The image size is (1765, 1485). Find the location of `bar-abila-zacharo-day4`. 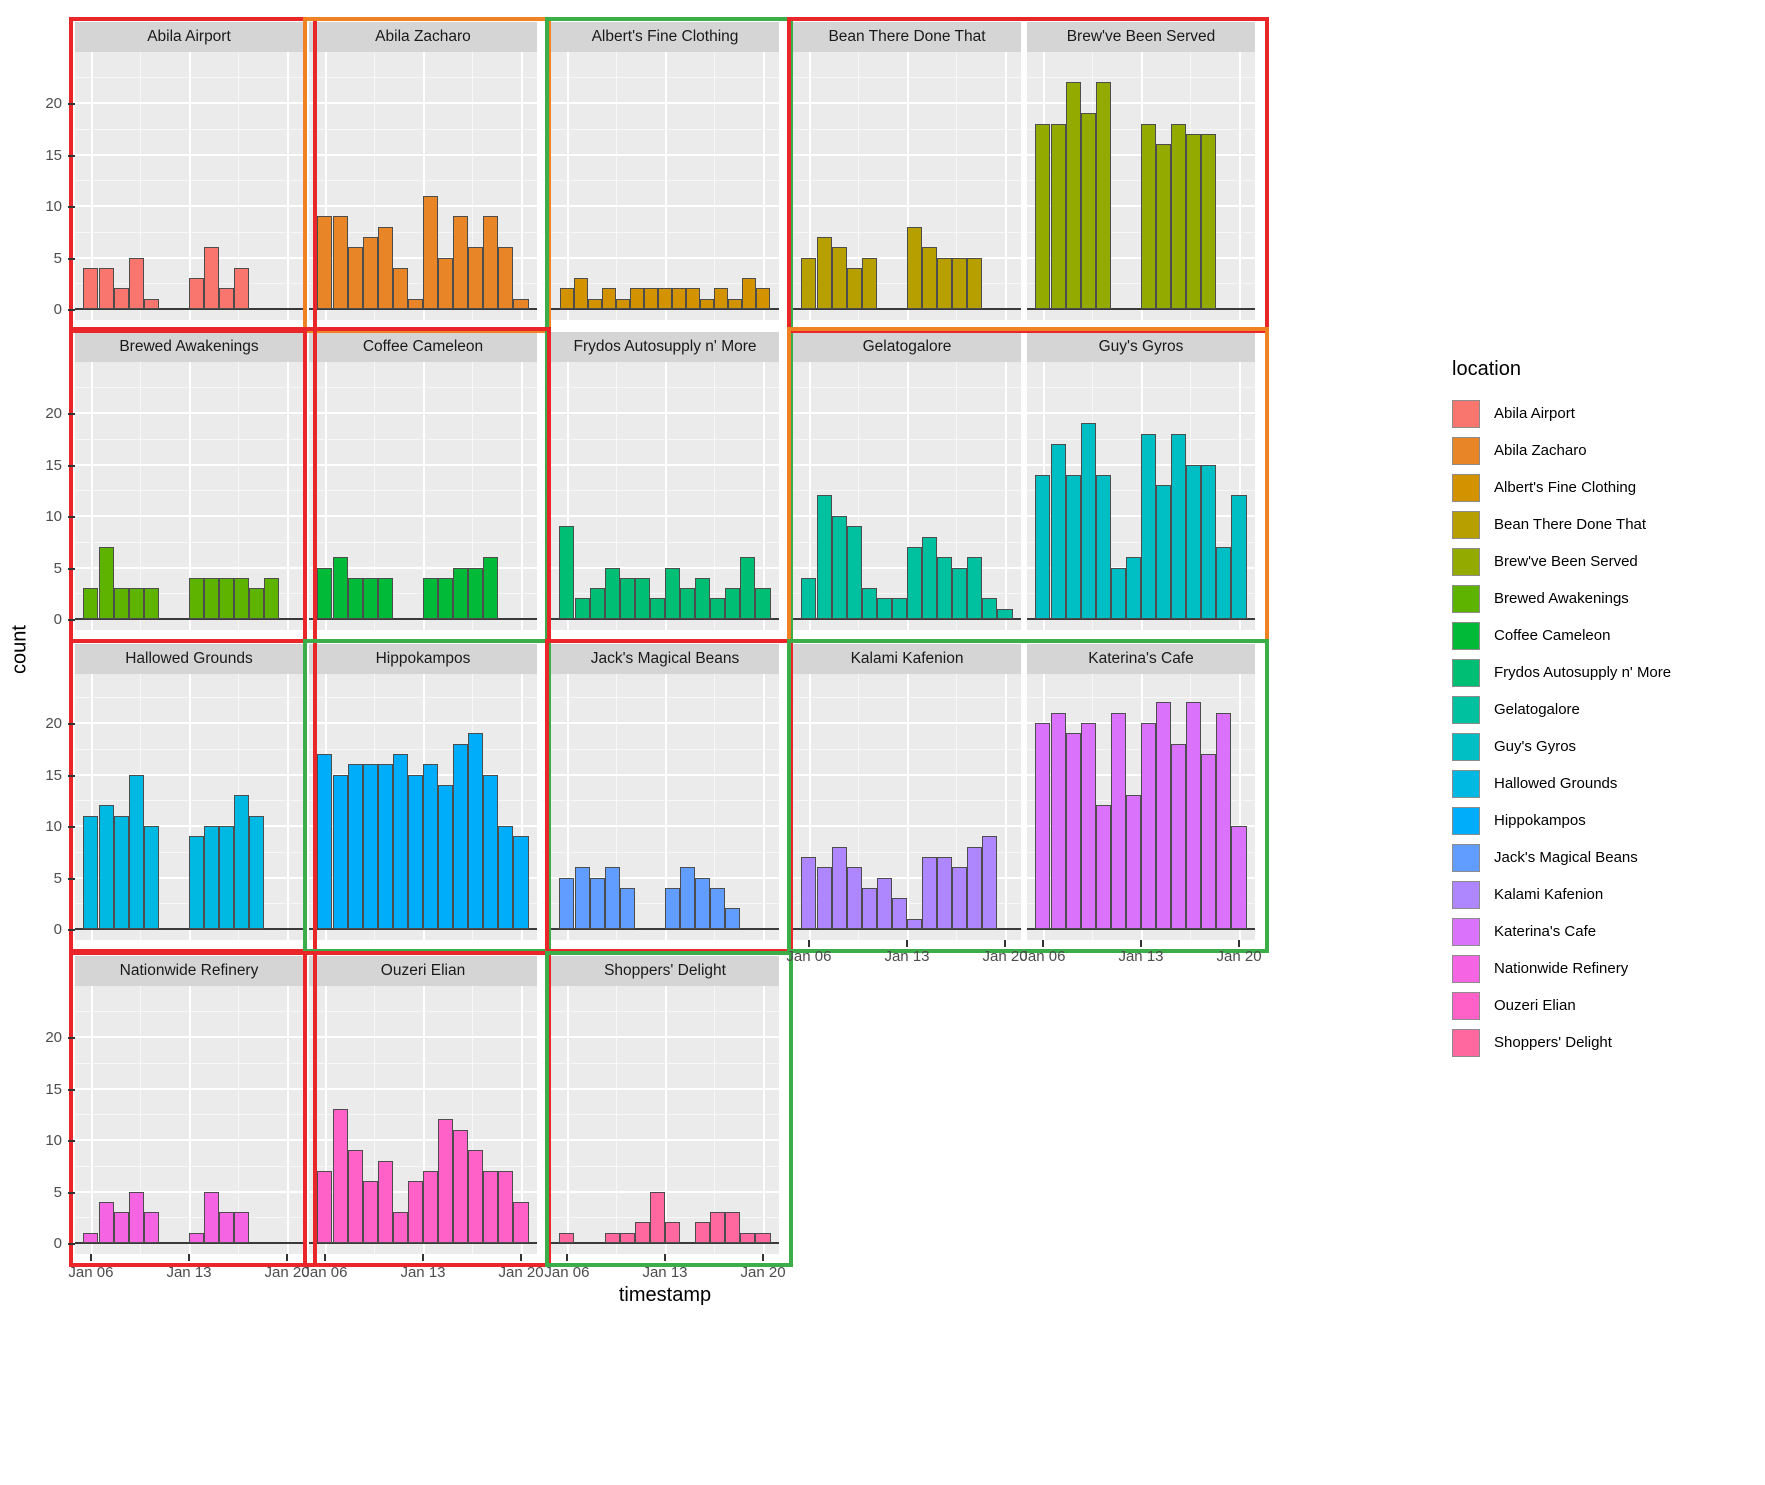

bar-abila-zacharo-day4 is located at coordinates (385, 267).